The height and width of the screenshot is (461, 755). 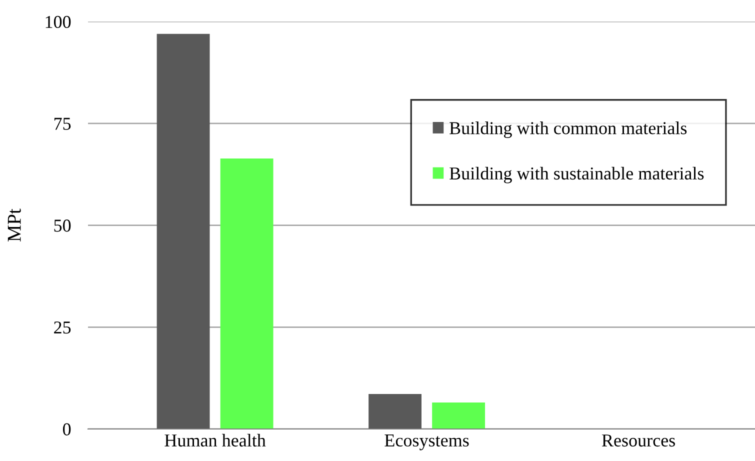 I want to click on legend-label: Building with common materials, so click(x=568, y=130).